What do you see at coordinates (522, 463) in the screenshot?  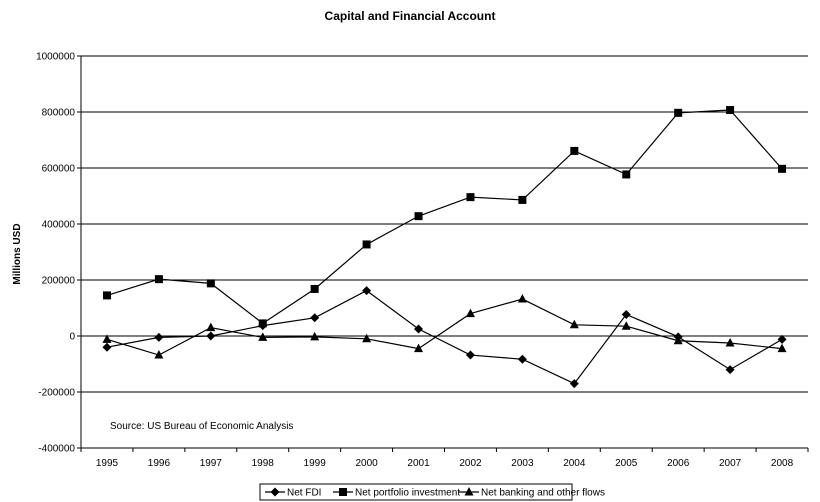 I see `x-tick-label: 2003` at bounding box center [522, 463].